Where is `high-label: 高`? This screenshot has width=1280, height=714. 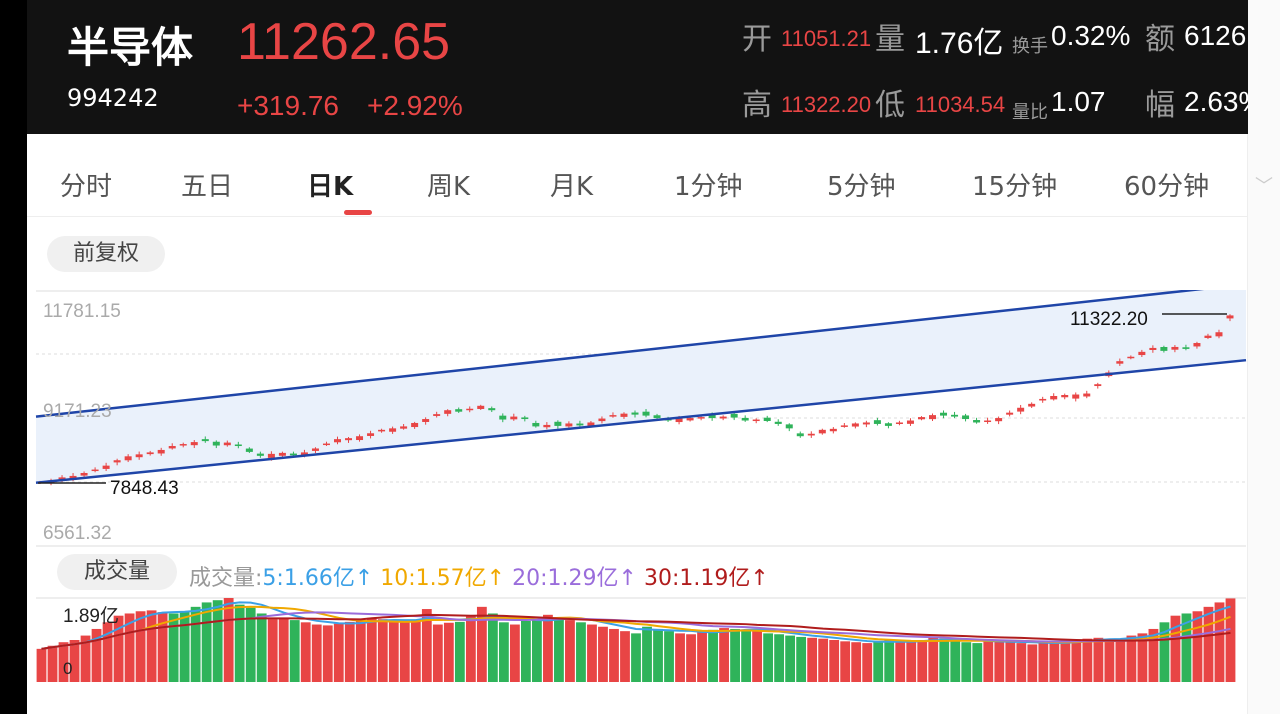 high-label: 高 is located at coordinates (757, 105).